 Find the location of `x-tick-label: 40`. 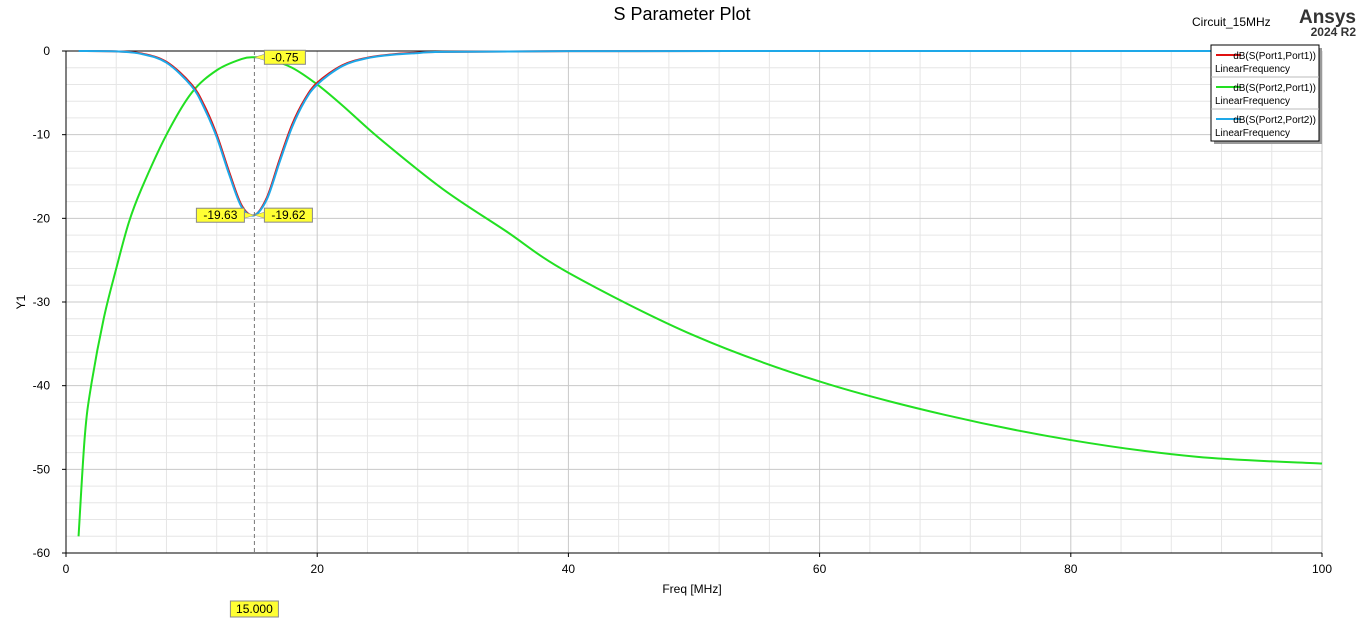

x-tick-label: 40 is located at coordinates (569, 569).